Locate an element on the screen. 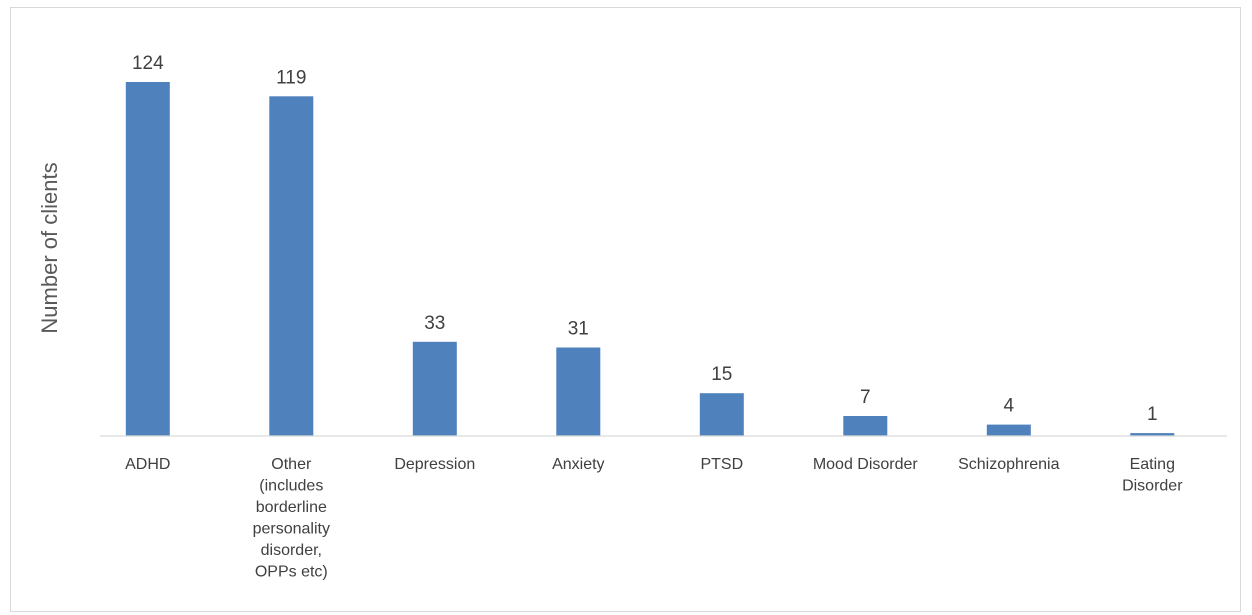  category-label-7: Eating Disorder is located at coordinates (1152, 475).